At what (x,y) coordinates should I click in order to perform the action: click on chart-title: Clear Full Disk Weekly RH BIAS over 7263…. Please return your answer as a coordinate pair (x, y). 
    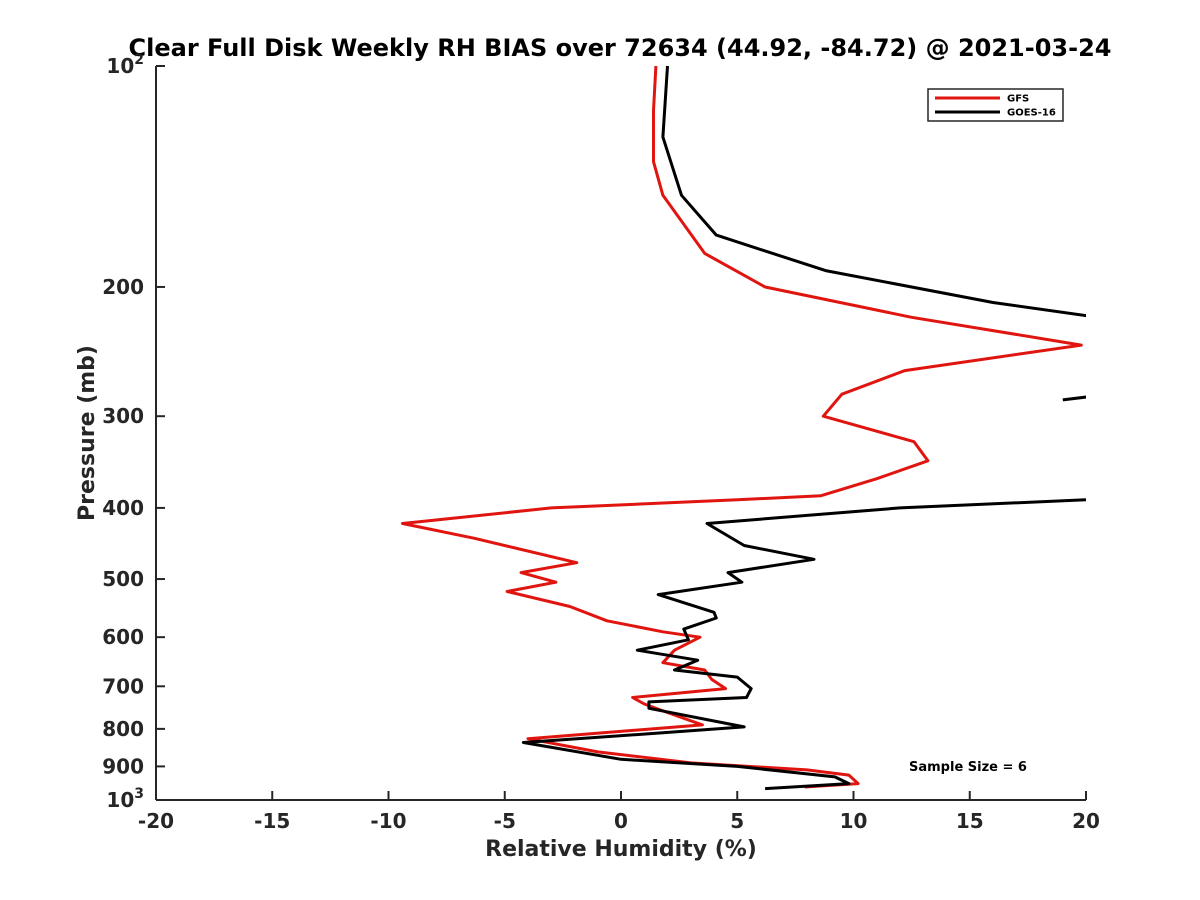
    Looking at the image, I should click on (620, 48).